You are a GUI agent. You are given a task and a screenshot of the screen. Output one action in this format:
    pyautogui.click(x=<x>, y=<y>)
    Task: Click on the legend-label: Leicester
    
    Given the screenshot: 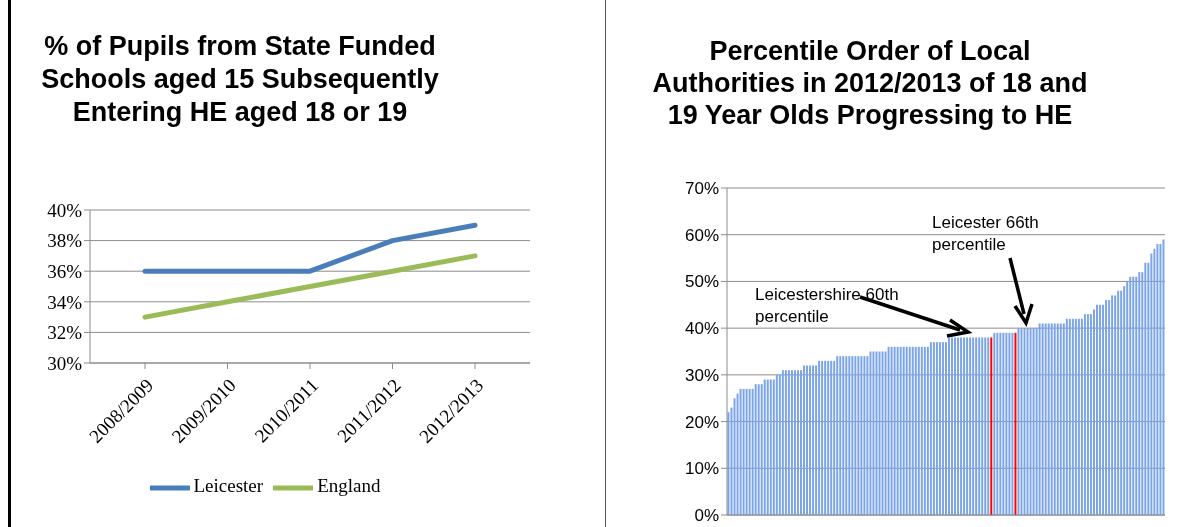 What is the action you would take?
    pyautogui.click(x=228, y=486)
    